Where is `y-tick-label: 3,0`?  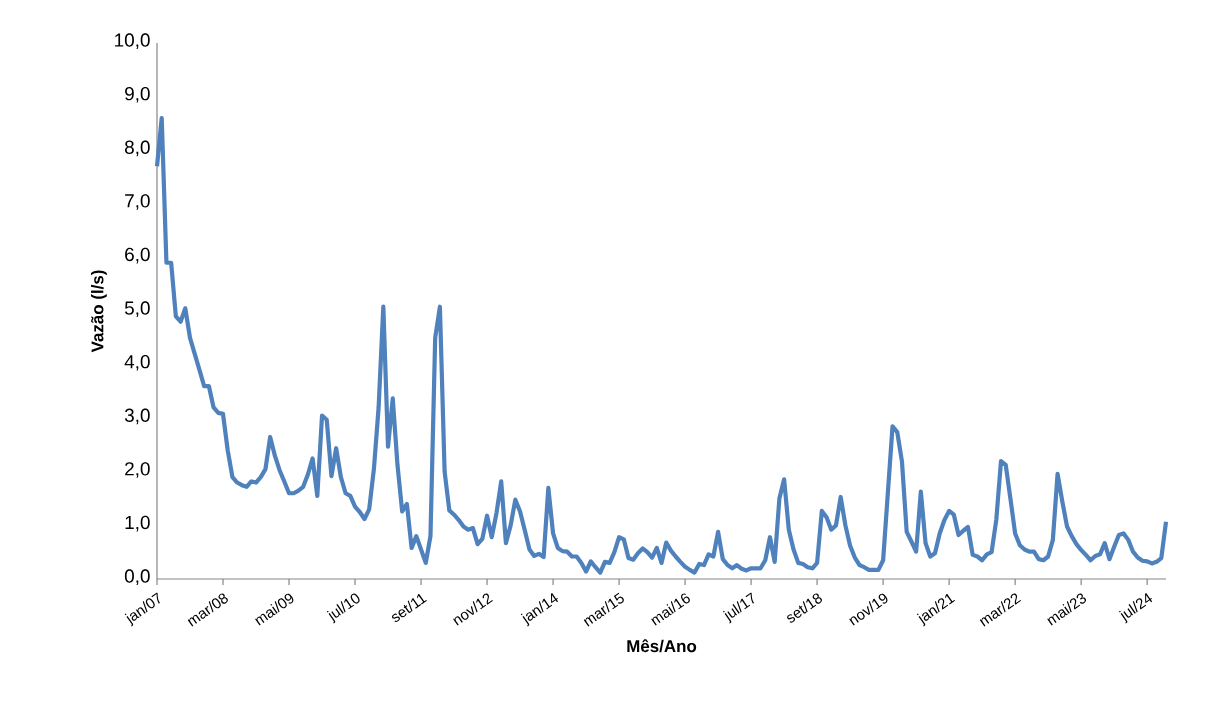
y-tick-label: 3,0 is located at coordinates (137, 416).